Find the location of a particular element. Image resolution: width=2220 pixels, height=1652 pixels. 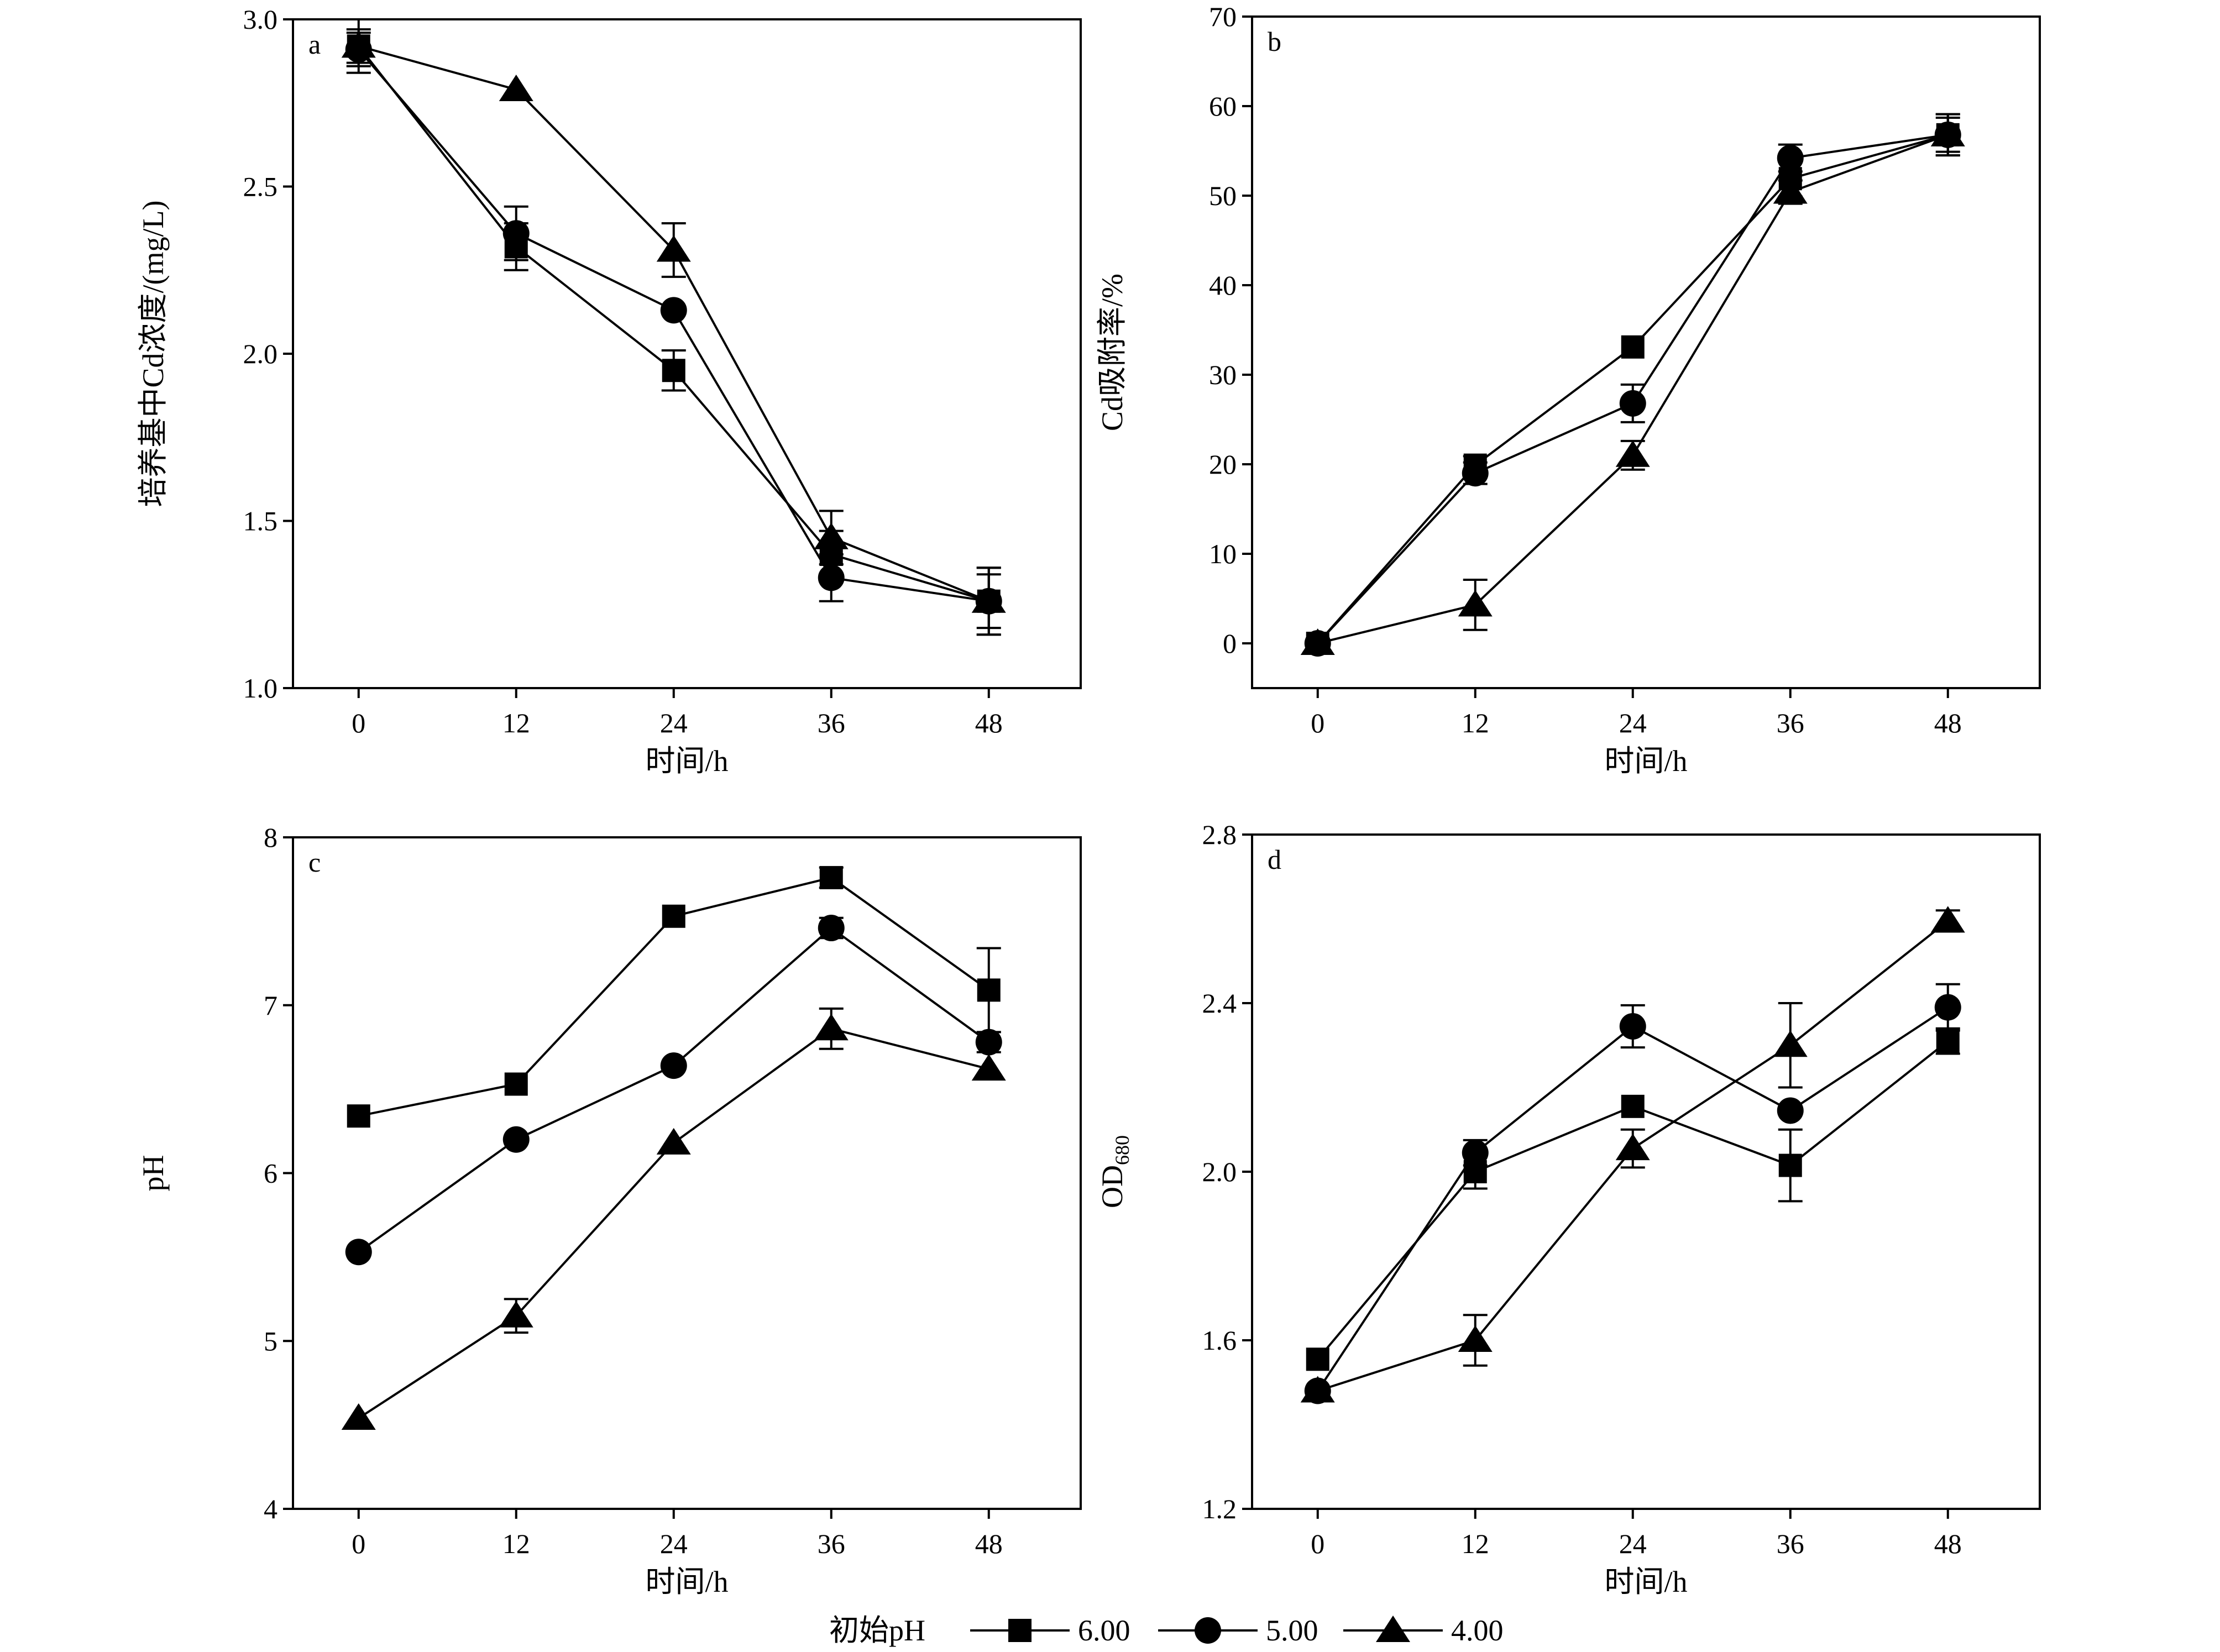

legend: 初始pH 6.00 5.00 4.00 is located at coordinates (1166, 1630).